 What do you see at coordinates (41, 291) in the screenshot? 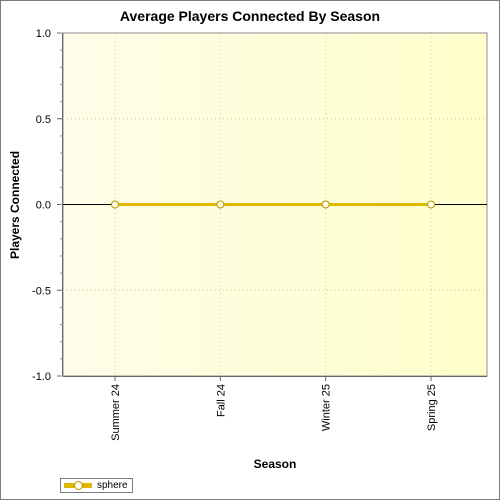
I see `y-tick-label: -0.5` at bounding box center [41, 291].